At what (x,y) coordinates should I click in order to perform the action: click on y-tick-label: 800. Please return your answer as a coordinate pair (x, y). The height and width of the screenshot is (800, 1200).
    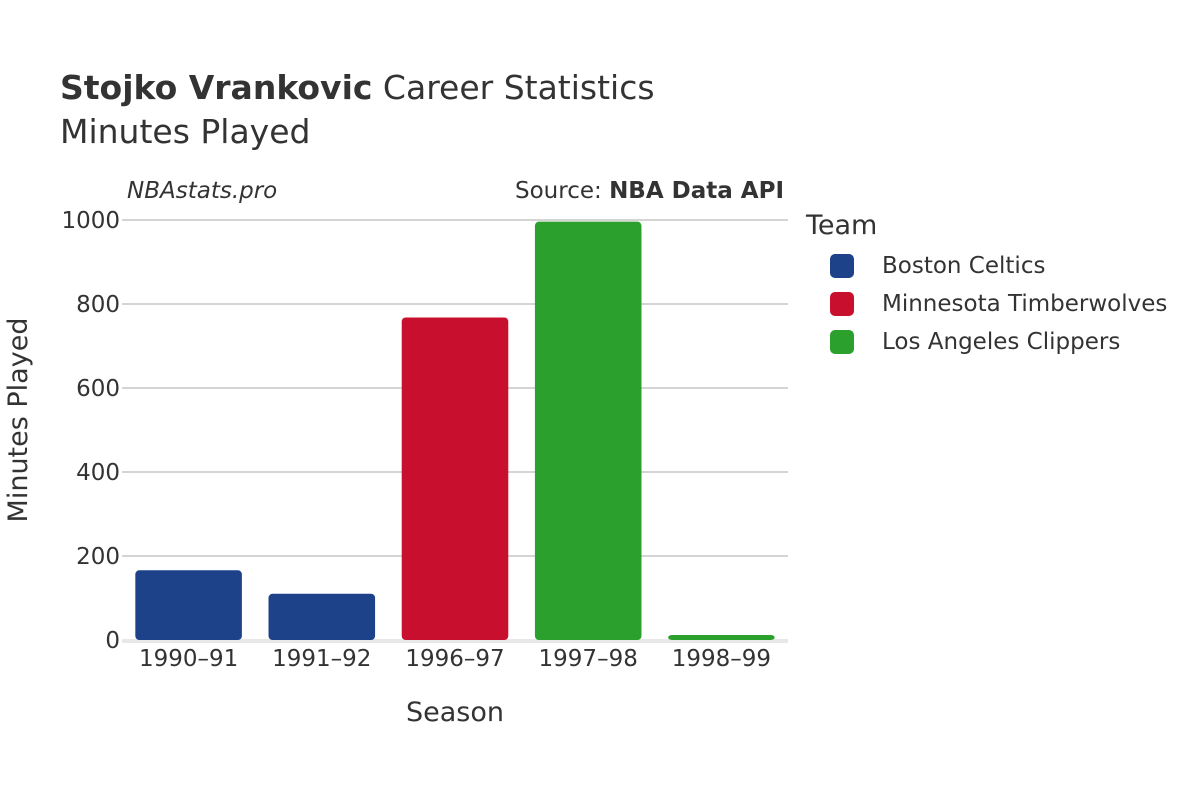
    Looking at the image, I should click on (98, 305).